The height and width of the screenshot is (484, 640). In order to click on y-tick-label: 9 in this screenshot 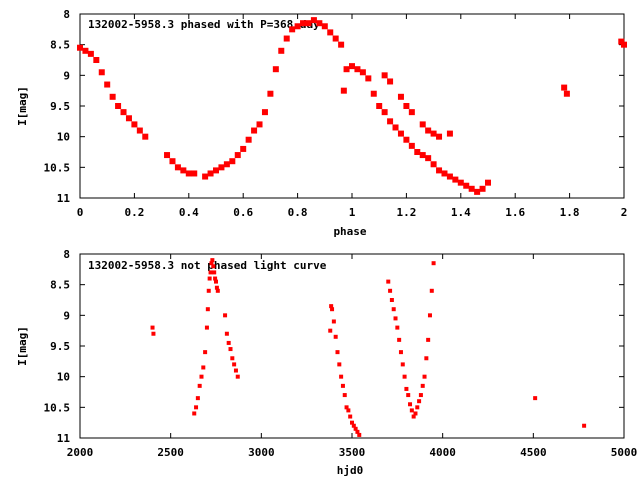, I will do `click(66, 315)`.